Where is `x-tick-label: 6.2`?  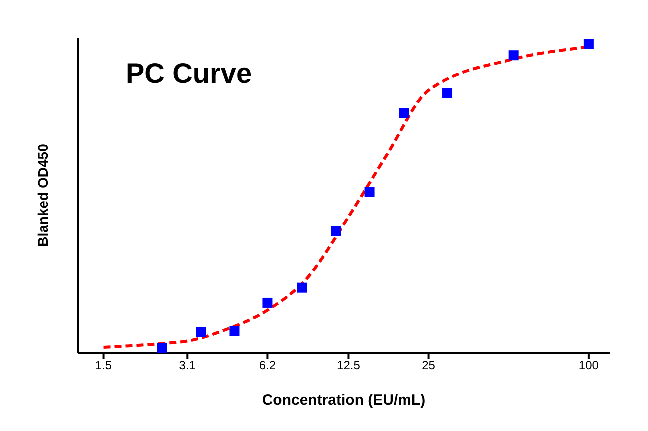 x-tick-label: 6.2 is located at coordinates (267, 365).